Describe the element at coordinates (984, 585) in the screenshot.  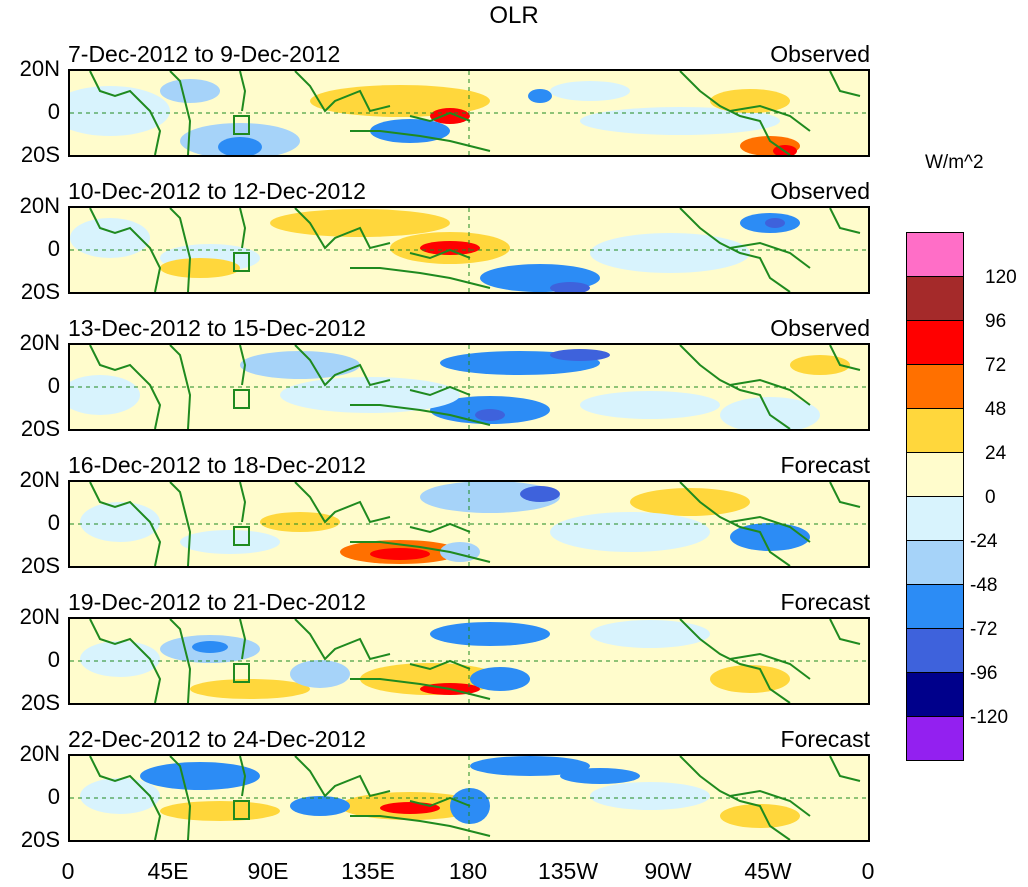
I see `colorbar-label: -48` at that location.